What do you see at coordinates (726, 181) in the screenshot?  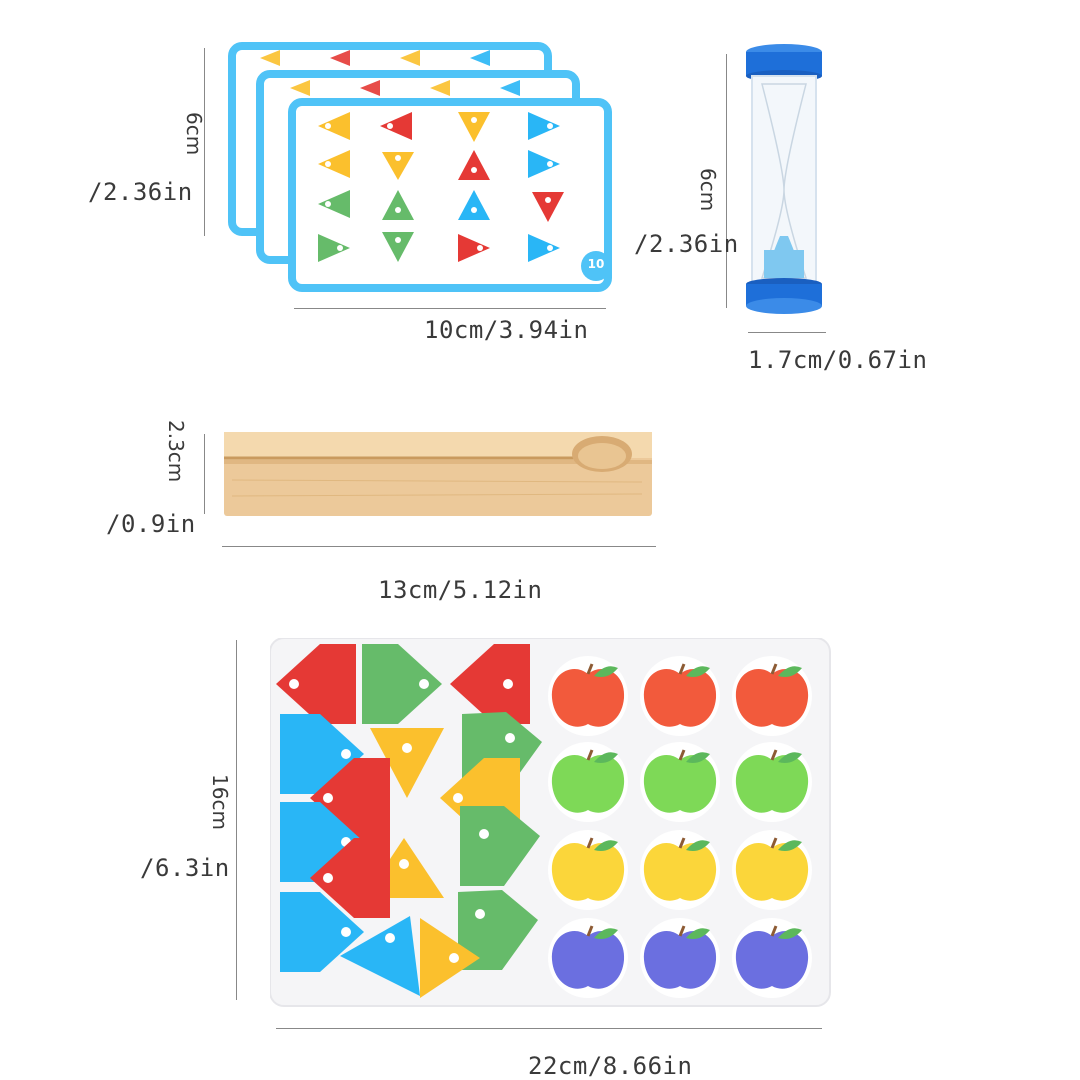 I see `timer-height-line` at bounding box center [726, 181].